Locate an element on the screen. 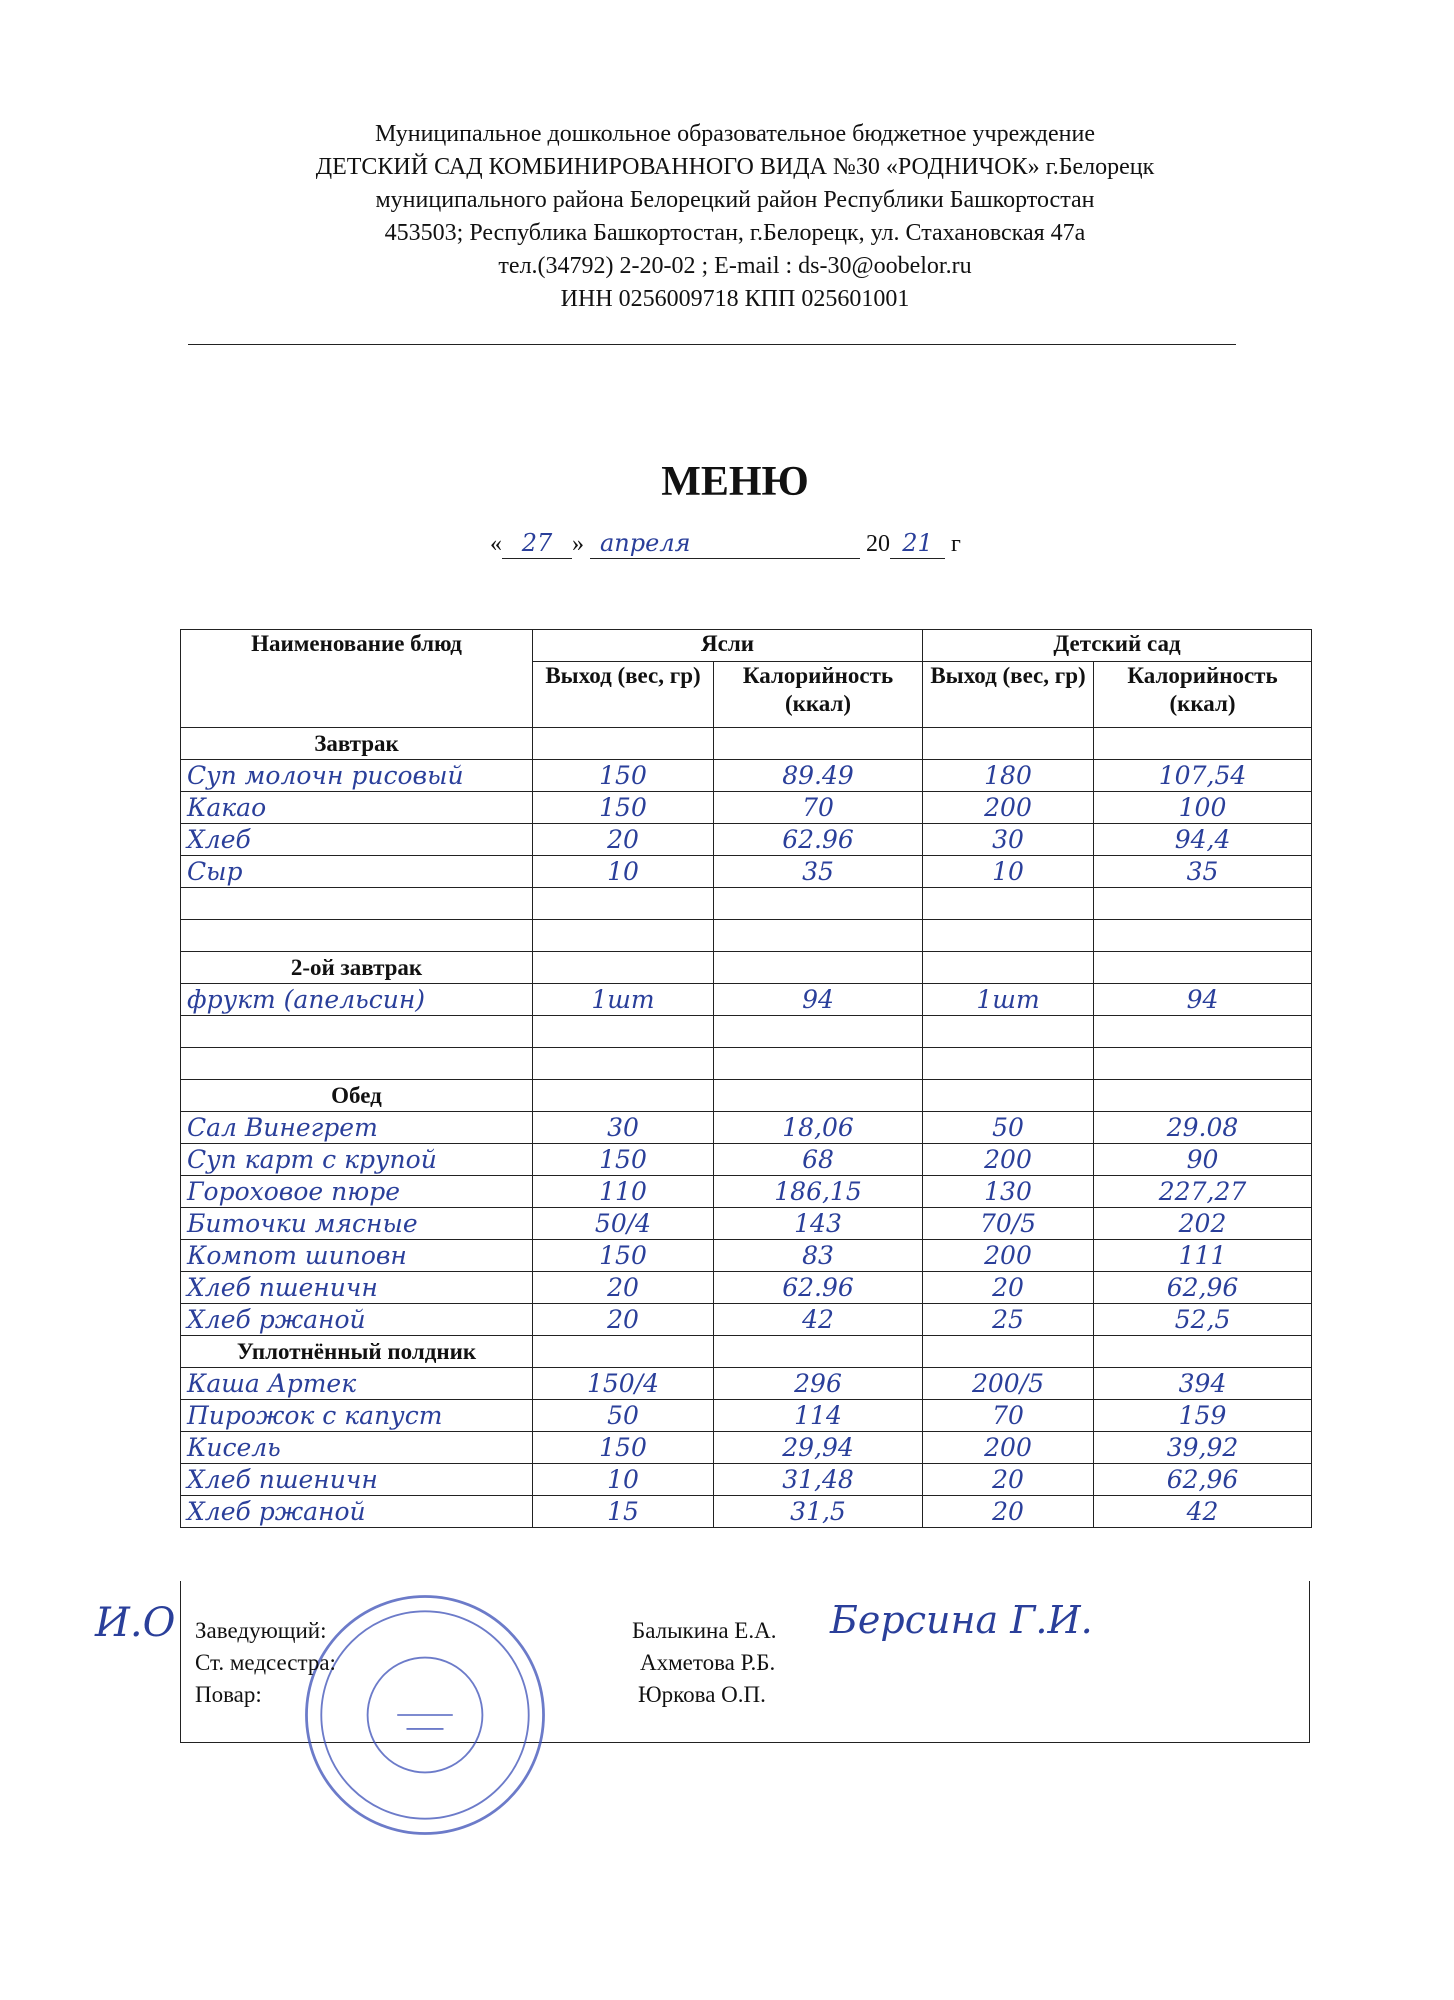 The image size is (1454, 2000). nursery-calories: 114 is located at coordinates (818, 1415).